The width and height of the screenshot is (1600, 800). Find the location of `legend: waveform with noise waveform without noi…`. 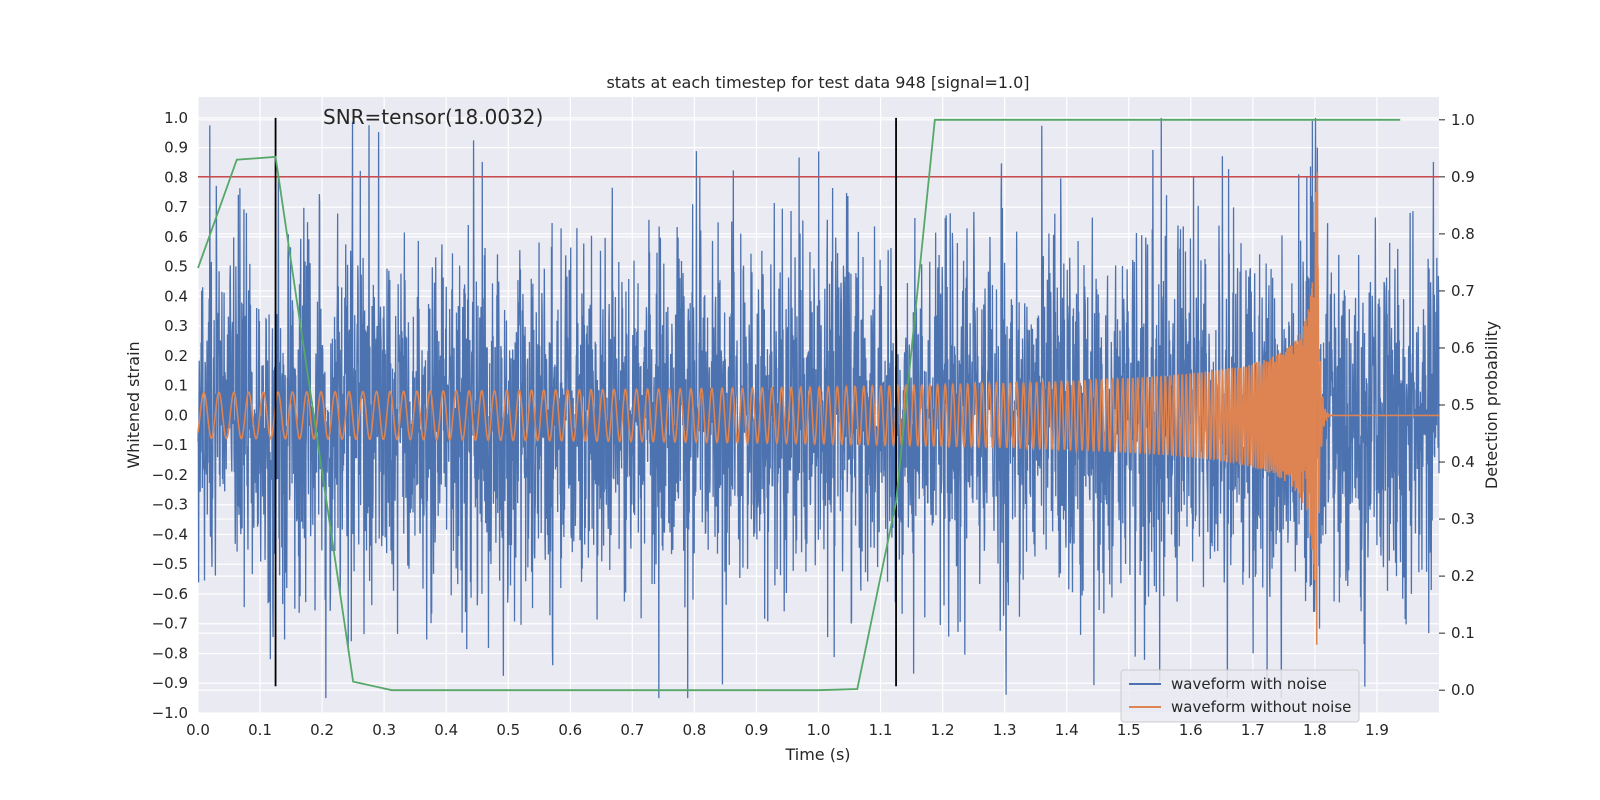

legend: waveform with noise waveform without noi… is located at coordinates (1240, 696).